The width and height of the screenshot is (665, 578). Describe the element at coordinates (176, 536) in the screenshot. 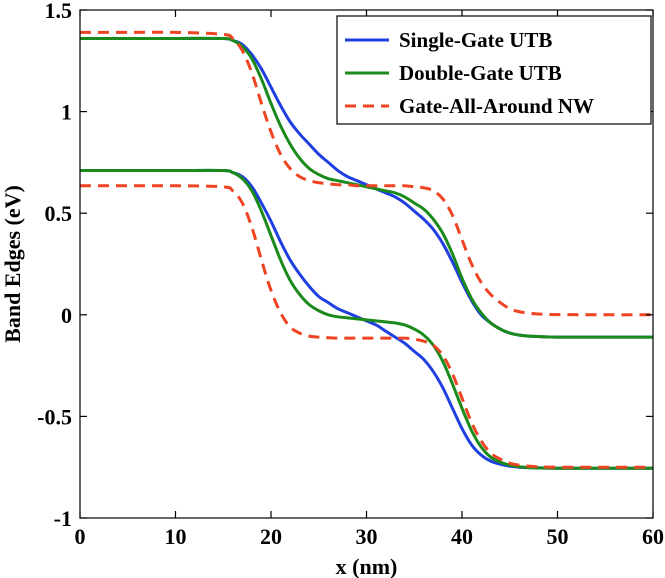

I see `x-tick-label: 10` at that location.